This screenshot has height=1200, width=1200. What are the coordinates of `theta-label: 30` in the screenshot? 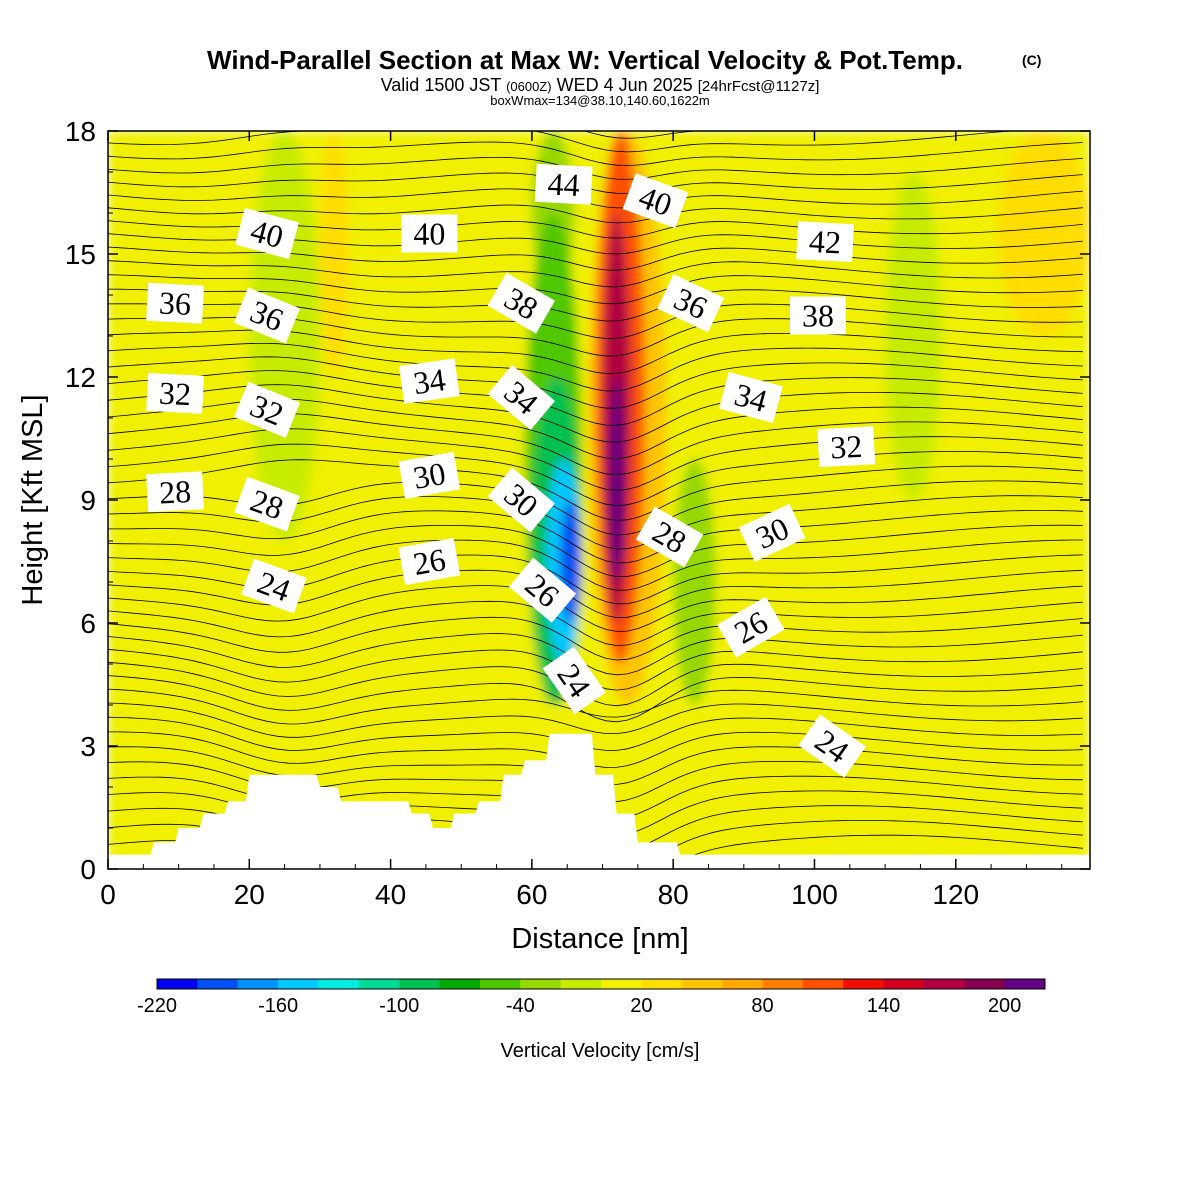 It's located at (429, 475).